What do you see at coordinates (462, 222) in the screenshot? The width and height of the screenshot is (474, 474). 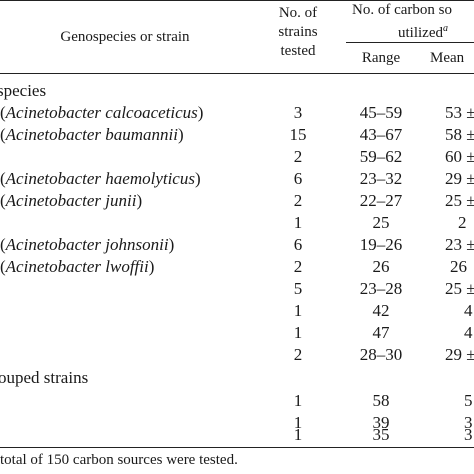 I see `mean-cell: 2` at bounding box center [462, 222].